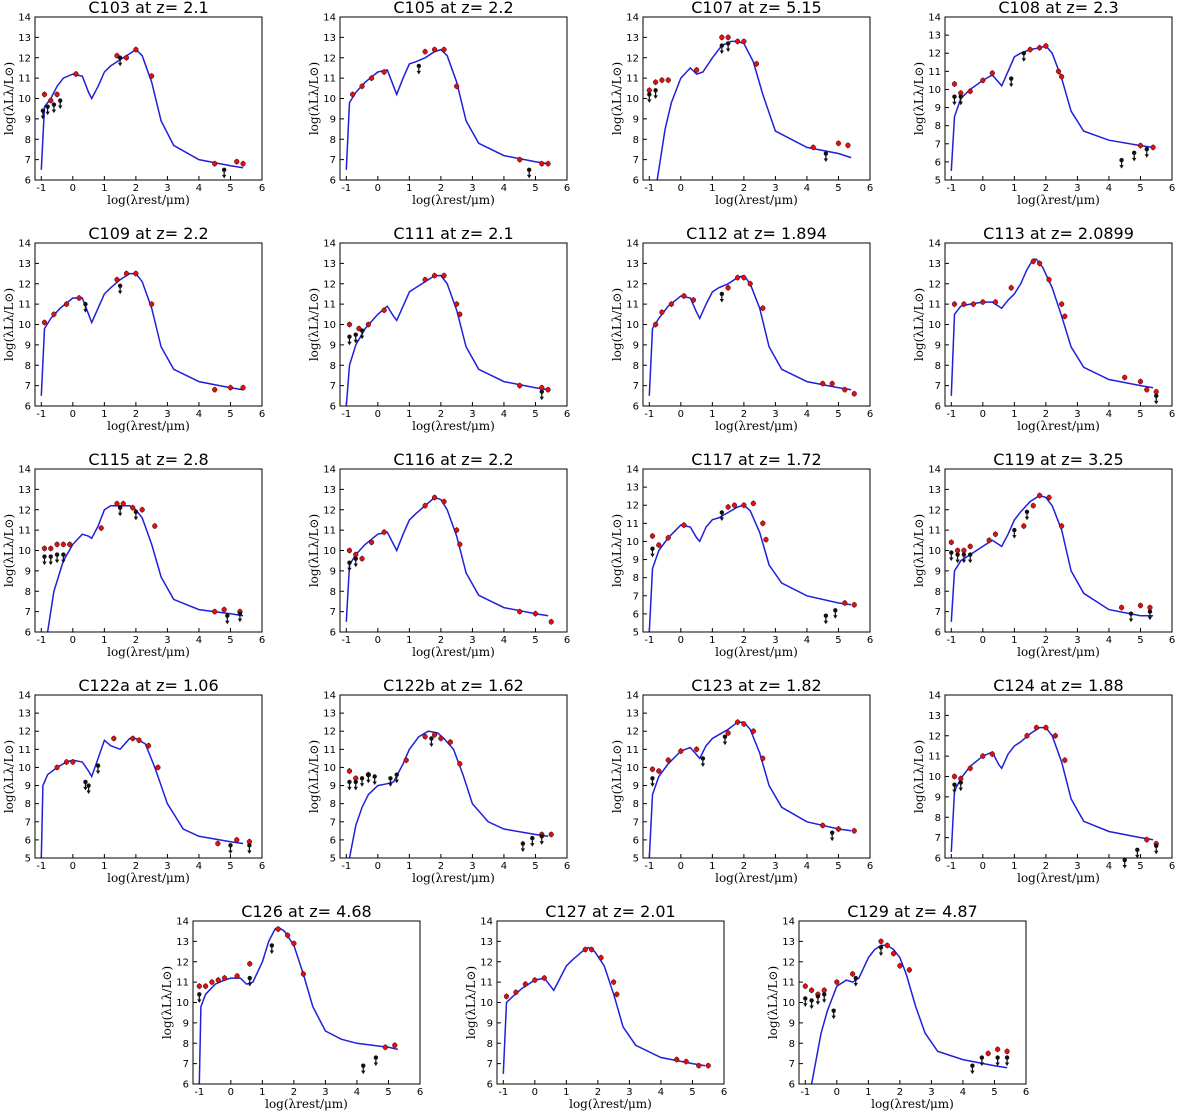  What do you see at coordinates (148, 459) in the screenshot?
I see `panel-title: C115 at z= 2.8` at bounding box center [148, 459].